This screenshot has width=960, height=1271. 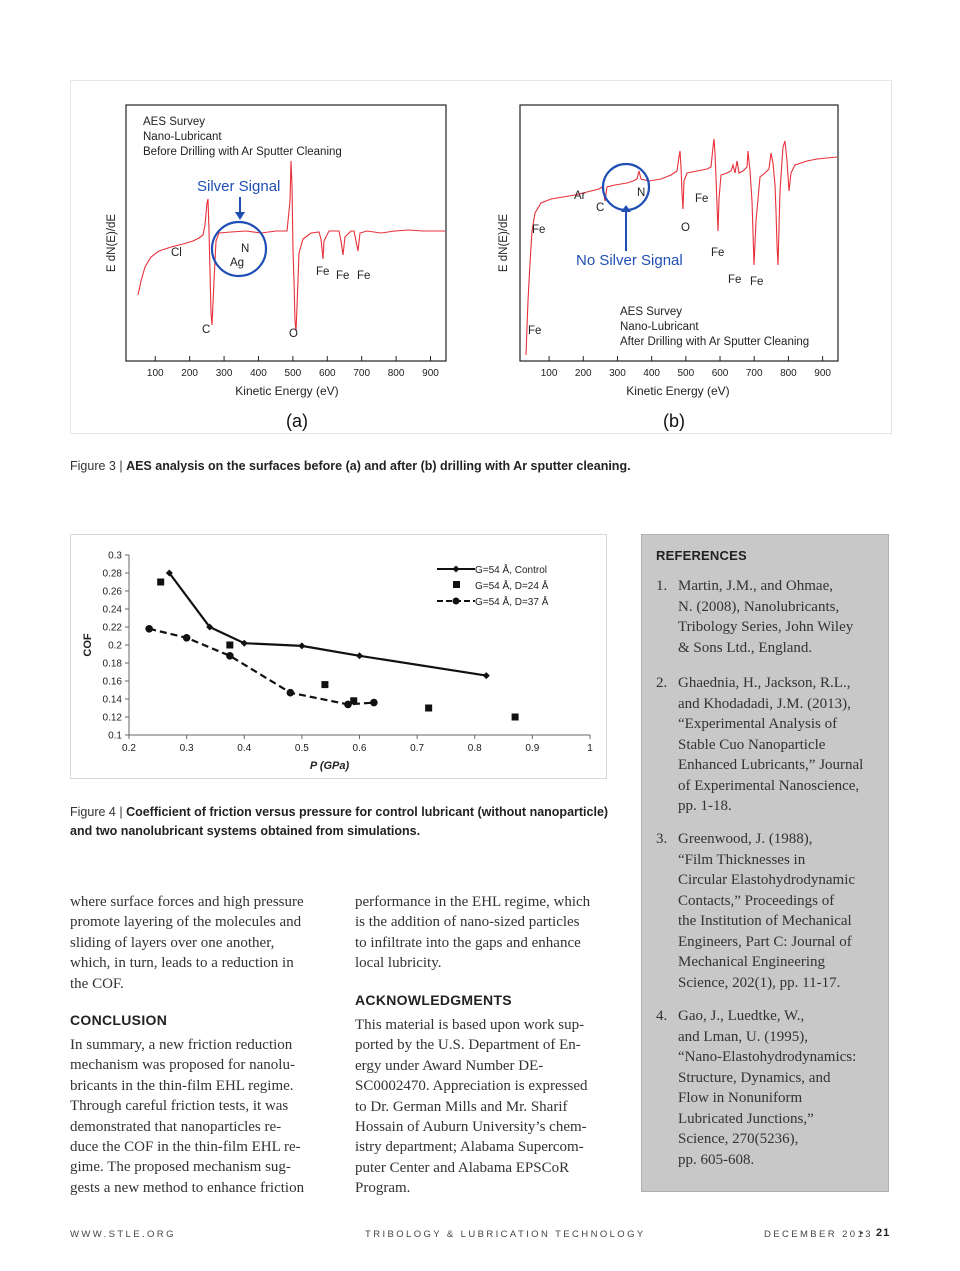 I want to click on reference-line: Science, 270(5236),, so click(x=738, y=1139).